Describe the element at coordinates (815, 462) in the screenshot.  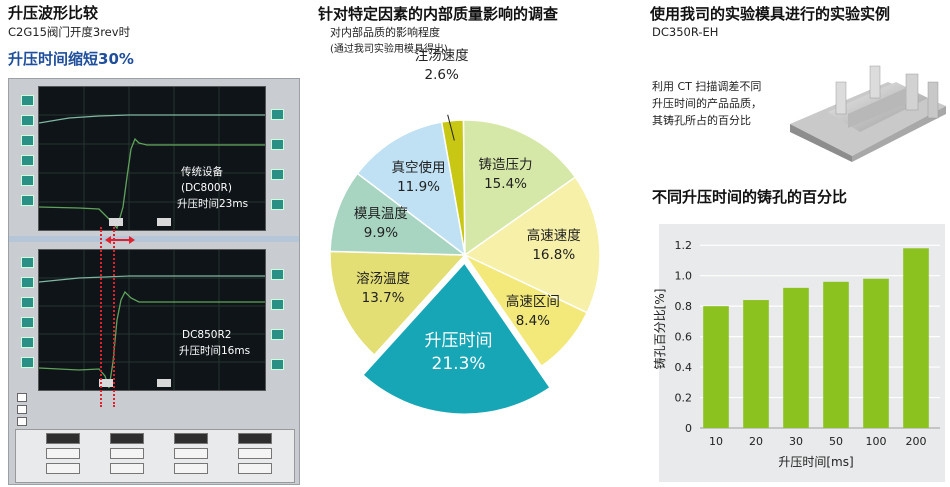
I see `x-axis-label: 升压时间[ms]` at that location.